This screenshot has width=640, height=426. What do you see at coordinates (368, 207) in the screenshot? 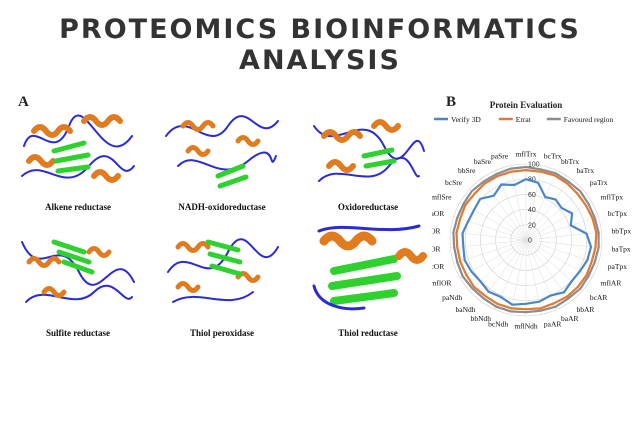
I see `caption-oxidoreductase: Oxidoreductase` at bounding box center [368, 207].